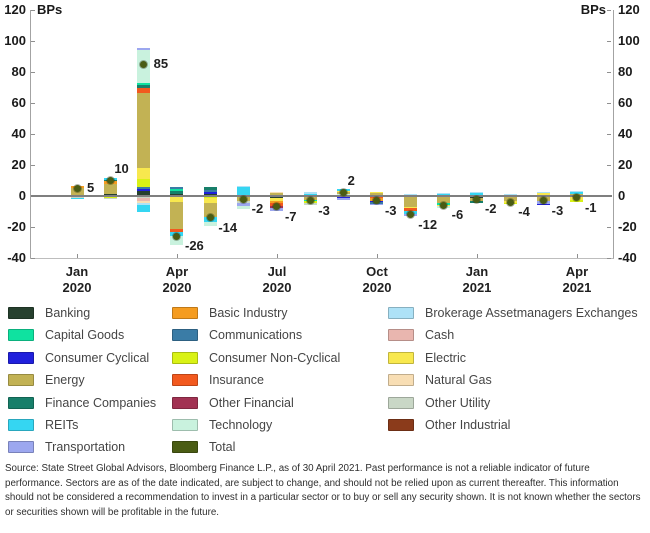 The width and height of the screenshot is (650, 533). What do you see at coordinates (121, 168) in the screenshot?
I see `total-value-label: 10` at bounding box center [121, 168].